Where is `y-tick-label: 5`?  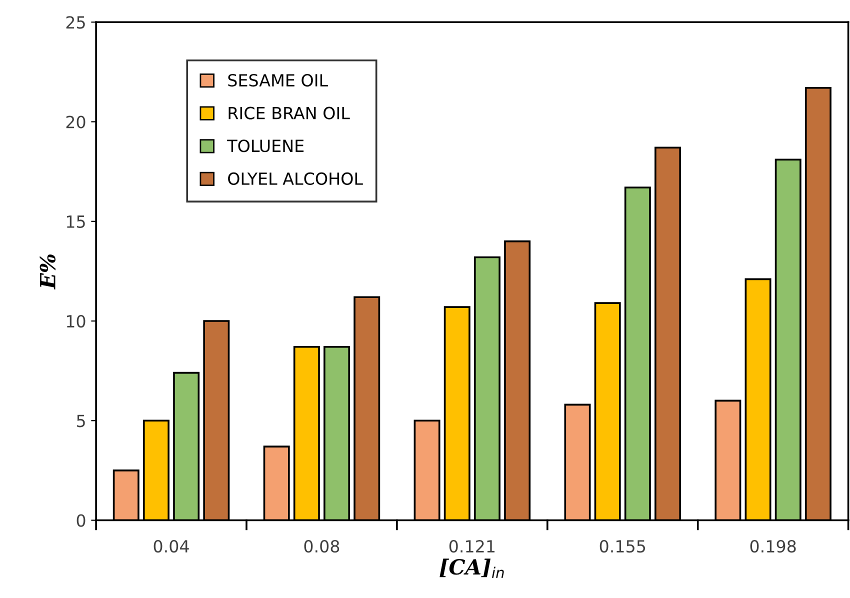
y-tick-label: 5 is located at coordinates (81, 421).